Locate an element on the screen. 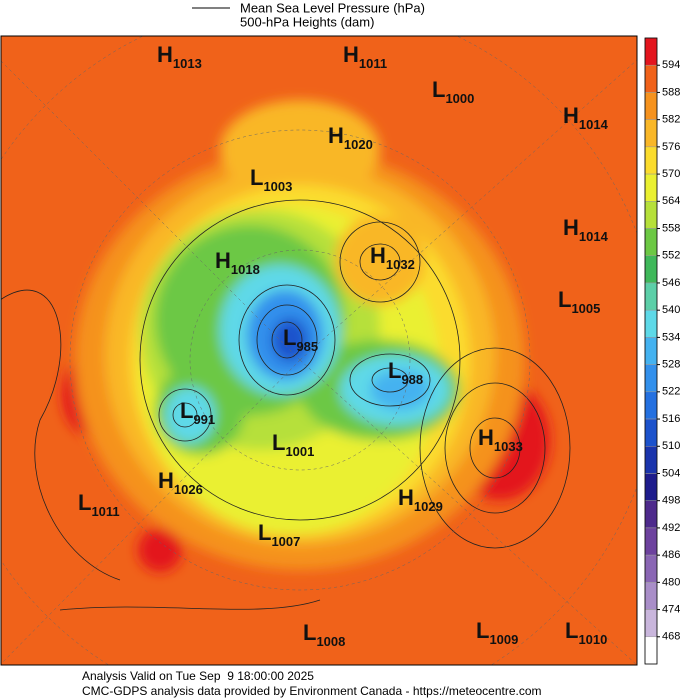 The image size is (680, 700). center-value: 1010 is located at coordinates (592, 639).